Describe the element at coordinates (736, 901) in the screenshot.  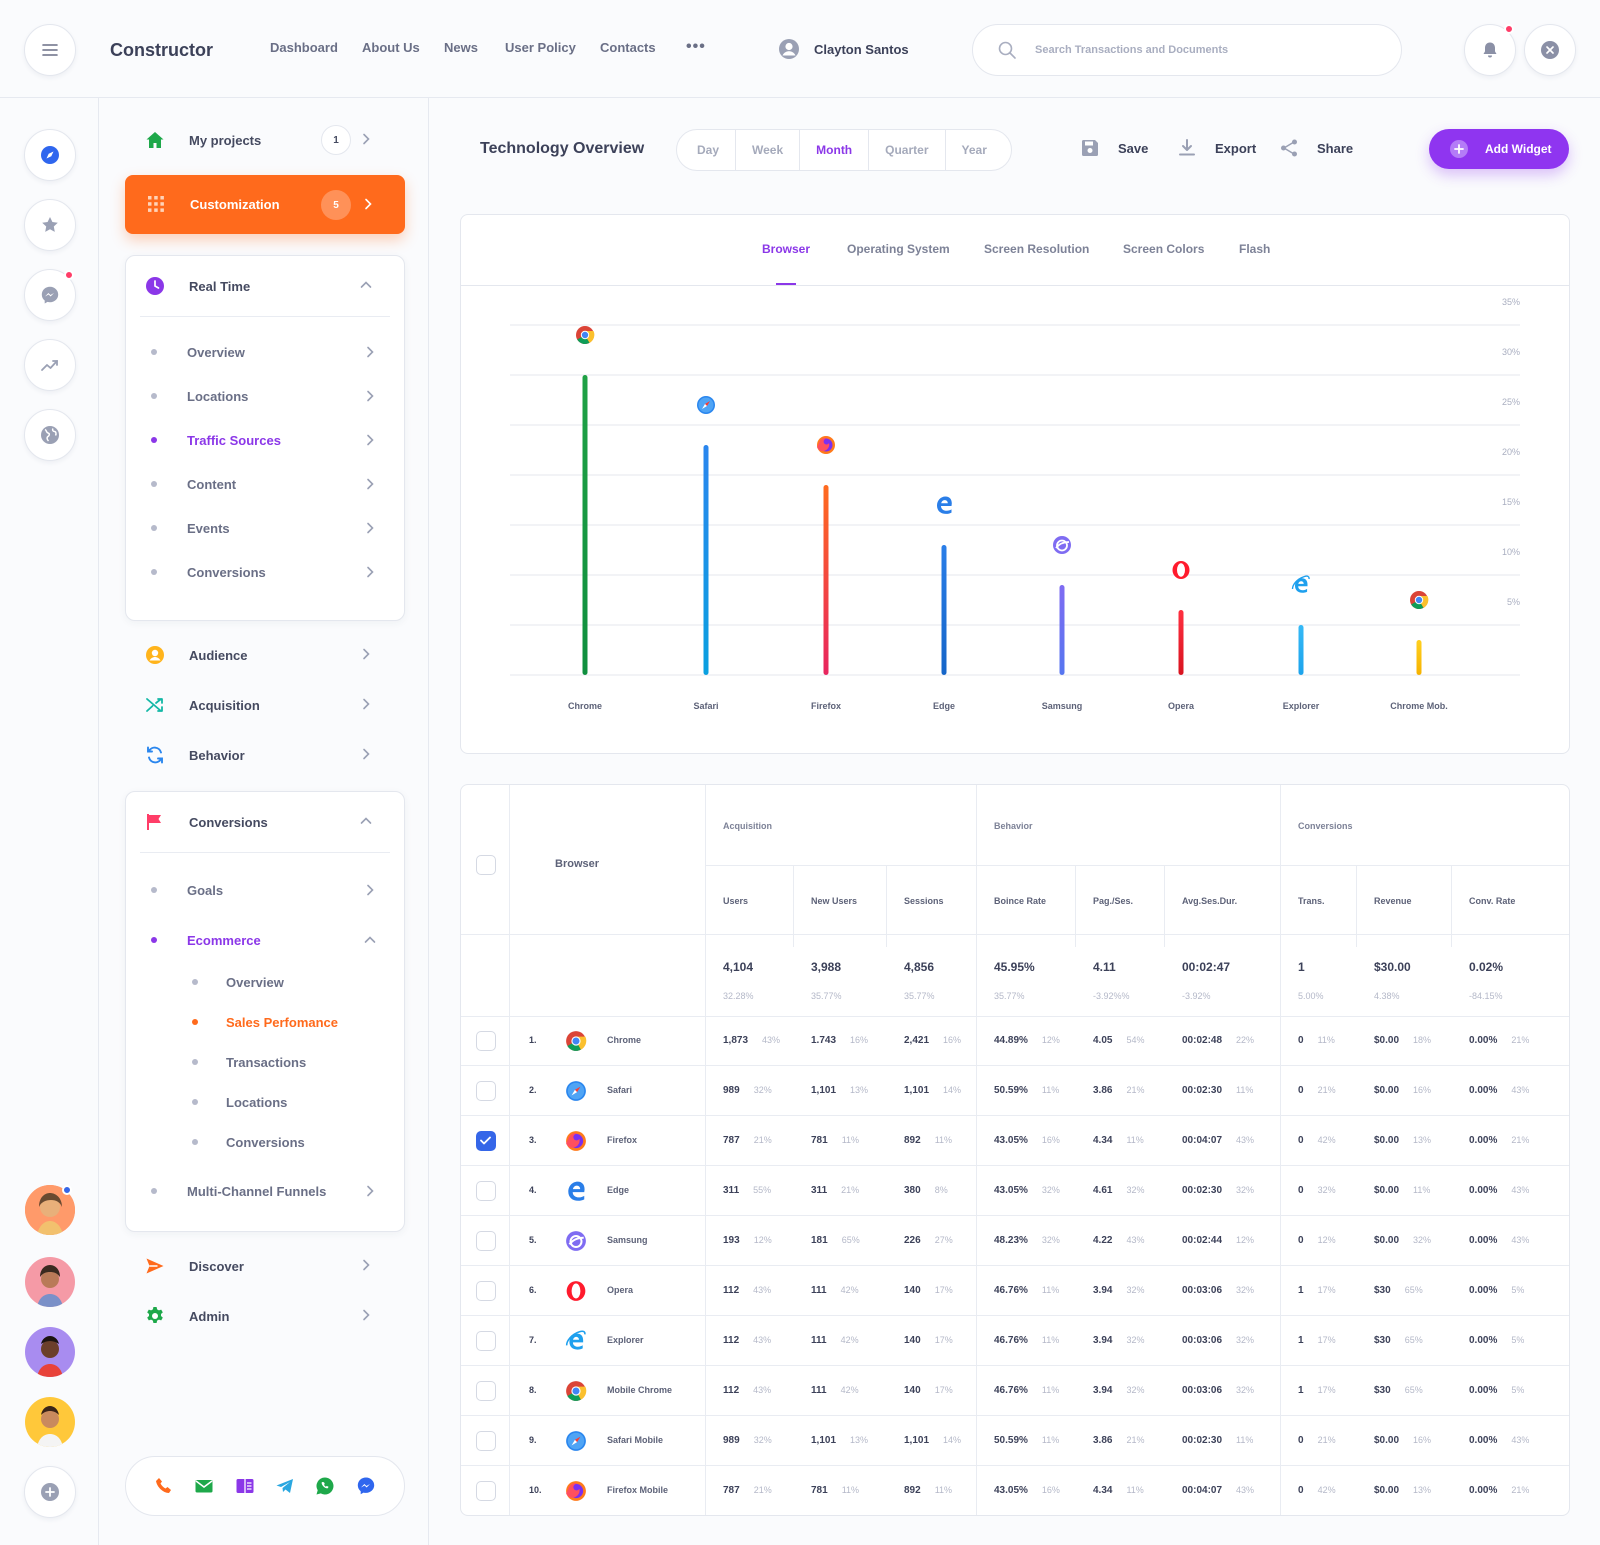
I see `column-header: Users` at that location.